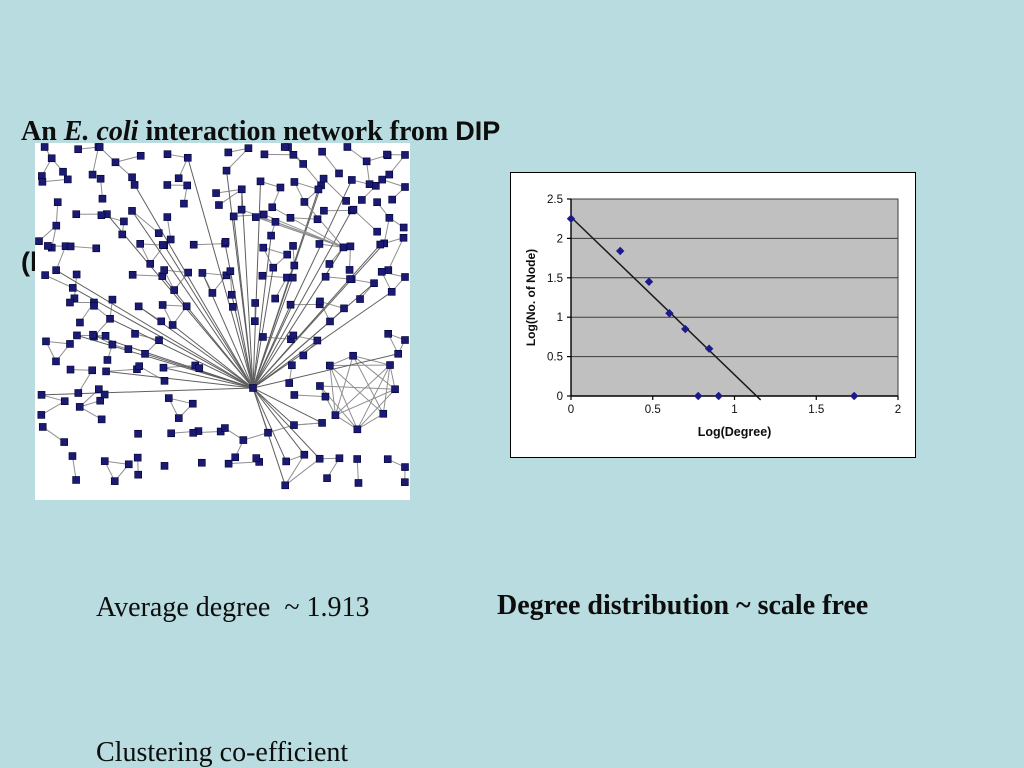 The width and height of the screenshot is (1024, 768). Describe the element at coordinates (683, 605) in the screenshot. I see `degree-distribution-text: Degree distribution ~ scale free` at that location.